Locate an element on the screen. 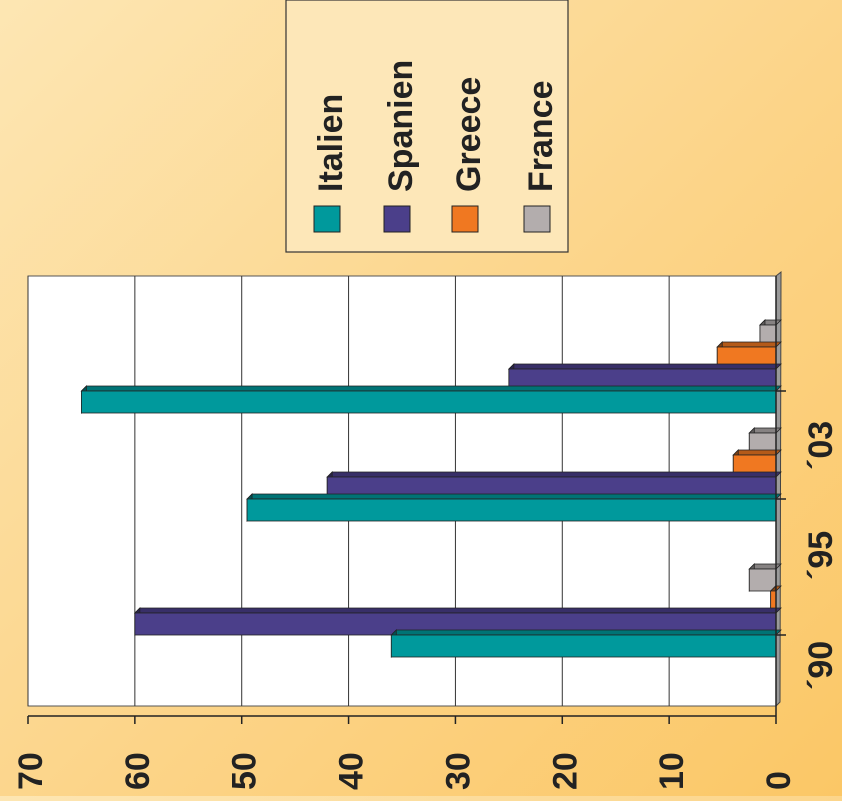  value-tick-label: 20 is located at coordinates (565, 771).